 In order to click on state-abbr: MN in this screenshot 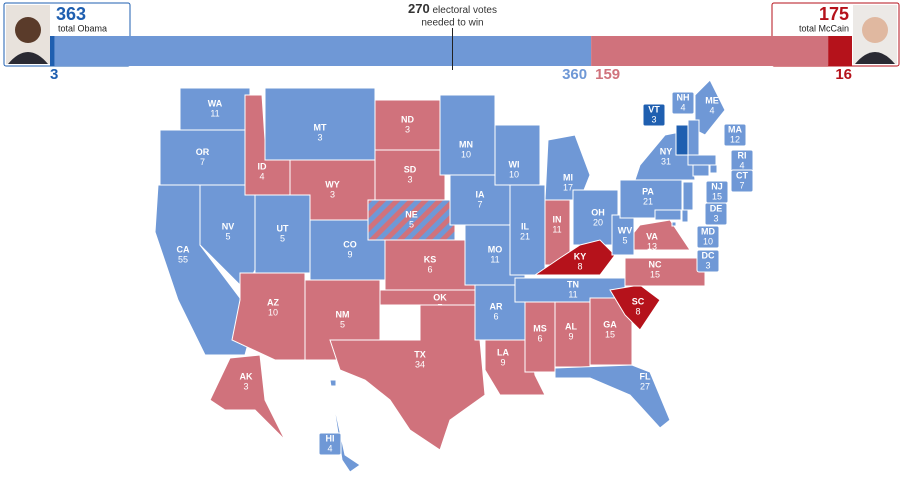, I will do `click(466, 144)`.